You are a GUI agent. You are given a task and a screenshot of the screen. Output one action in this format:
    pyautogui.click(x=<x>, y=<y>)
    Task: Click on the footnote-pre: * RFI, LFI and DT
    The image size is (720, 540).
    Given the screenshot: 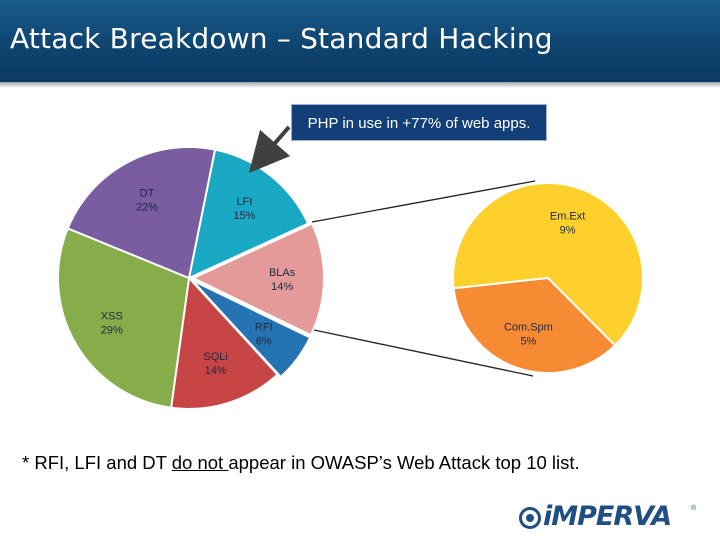 What is the action you would take?
    pyautogui.click(x=97, y=462)
    